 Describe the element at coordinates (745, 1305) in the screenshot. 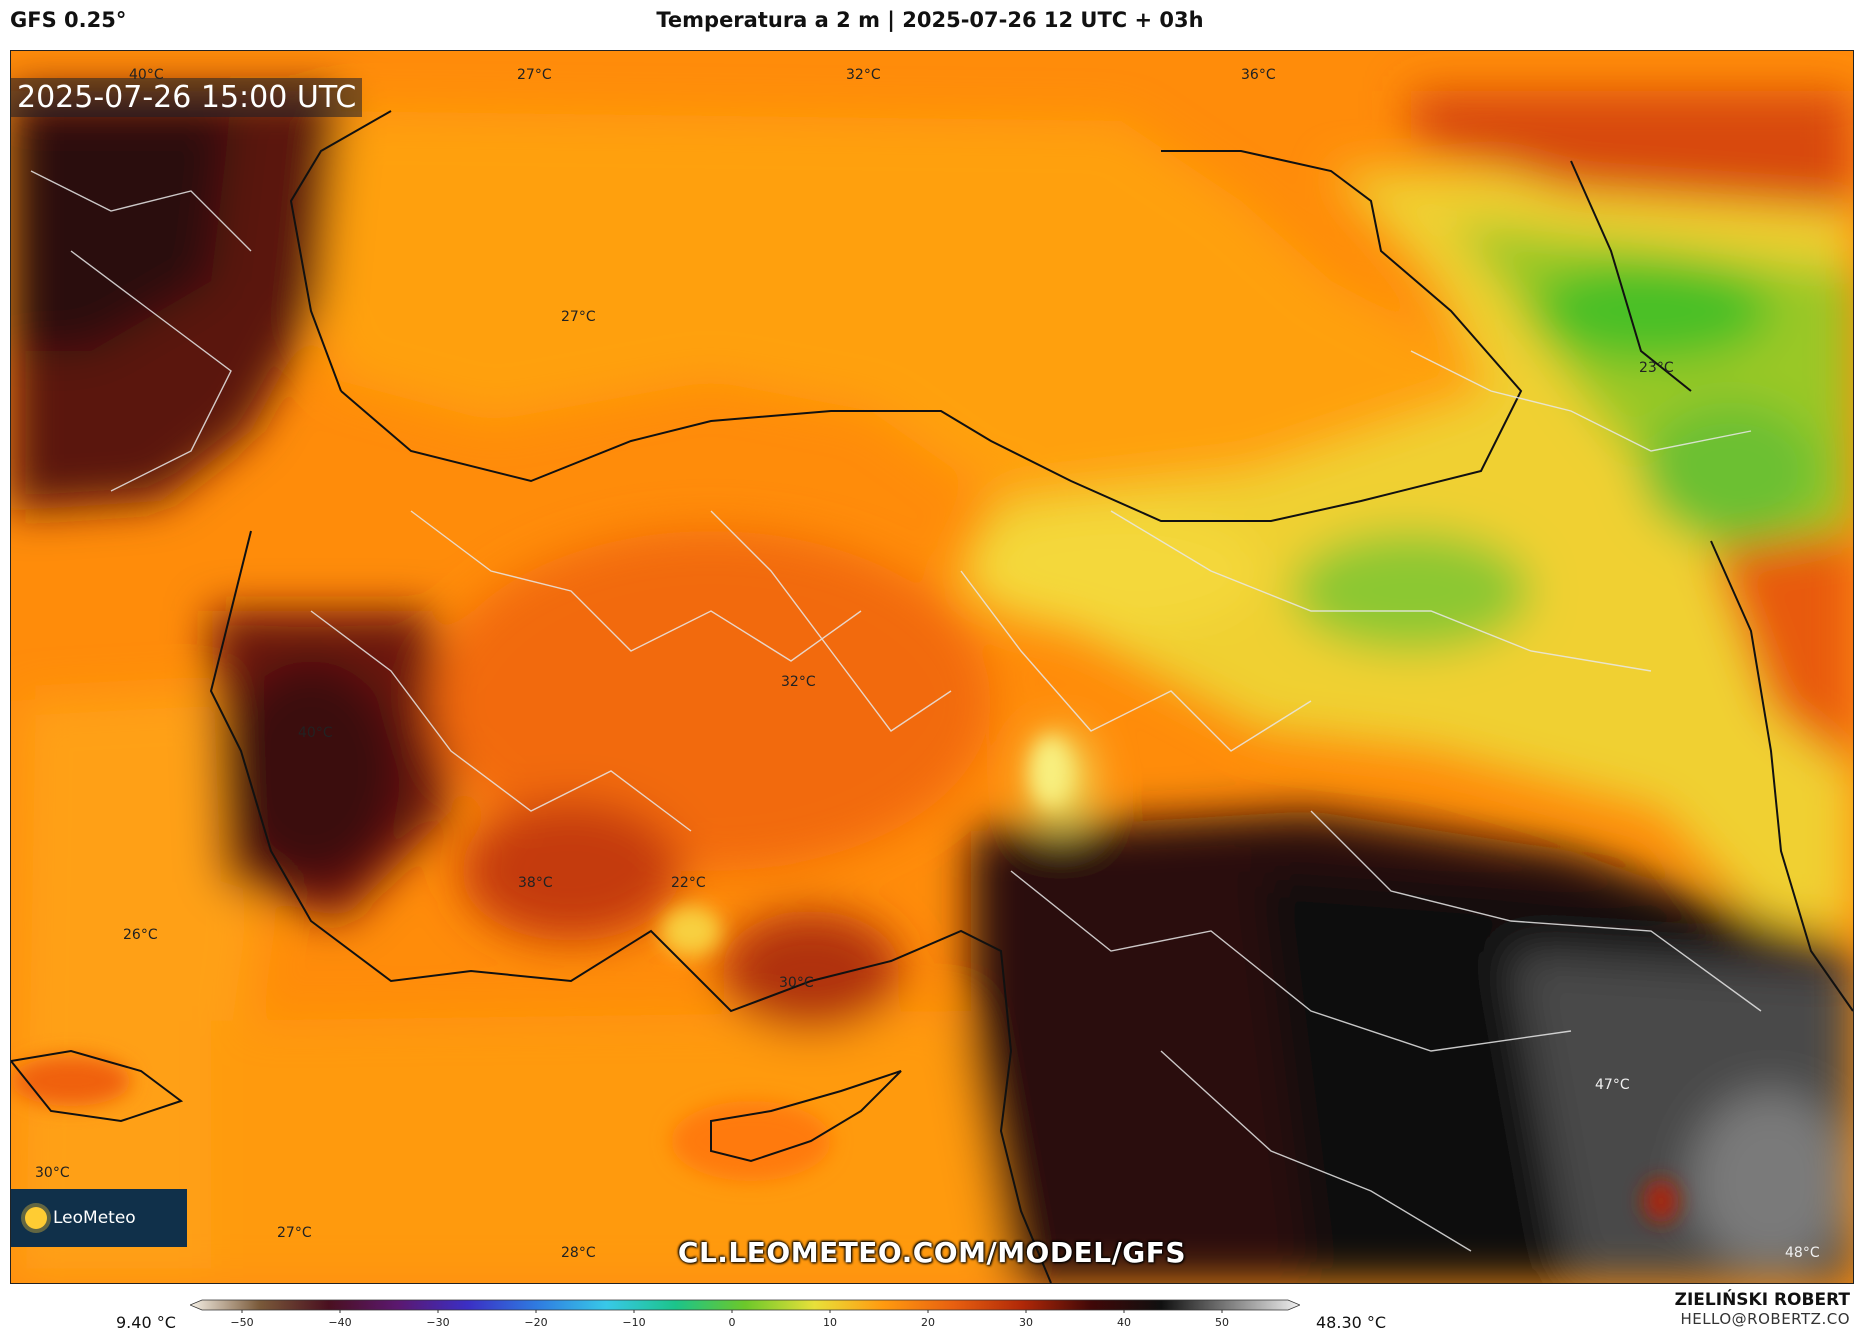

I see `colorbar-gradient` at that location.